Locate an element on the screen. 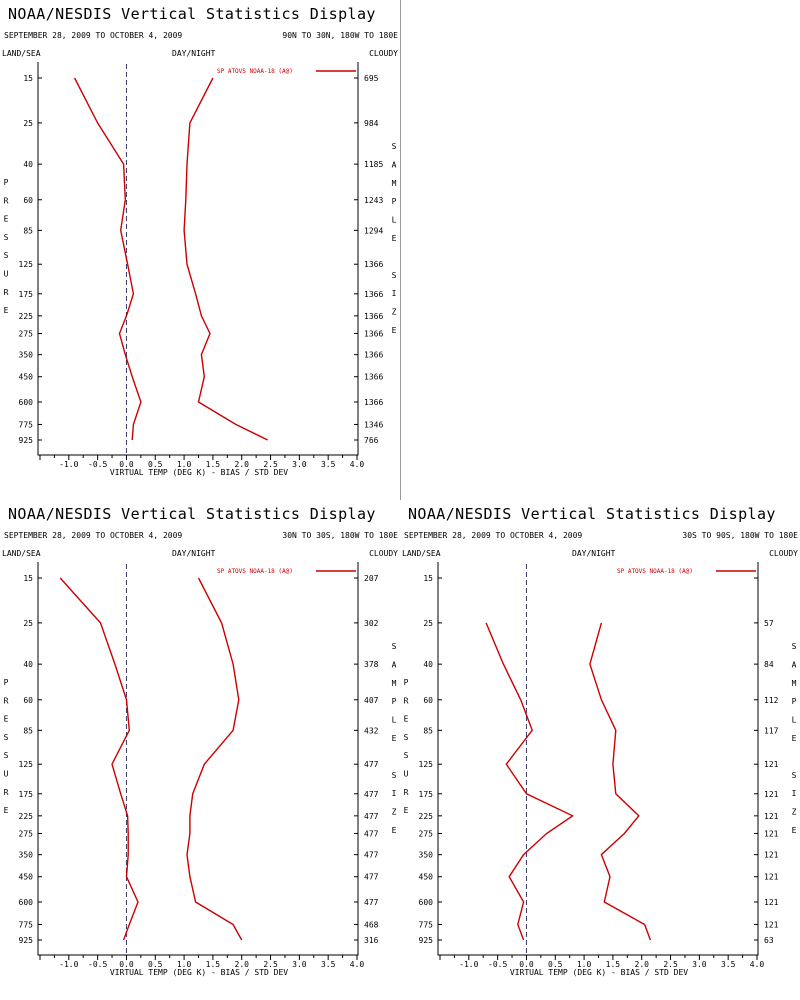  sample-size-axis-letter: M is located at coordinates (394, 683).